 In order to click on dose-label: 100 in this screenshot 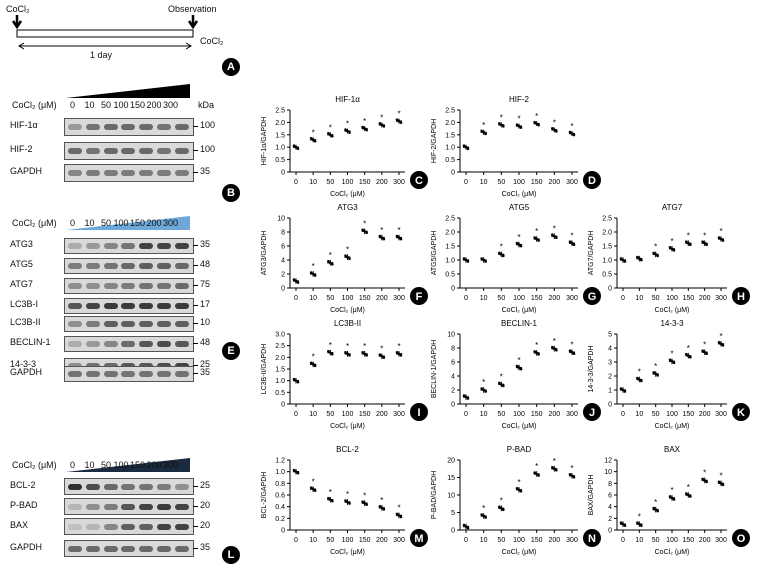, I will do `click(121, 223)`.